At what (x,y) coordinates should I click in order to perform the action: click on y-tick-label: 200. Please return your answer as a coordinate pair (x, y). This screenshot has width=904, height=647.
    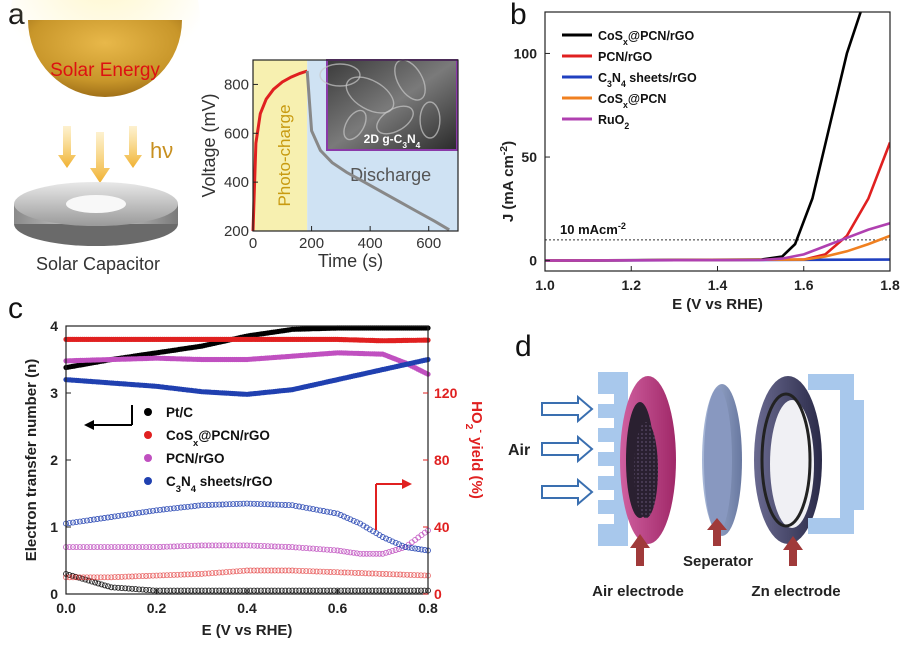
    Looking at the image, I should click on (236, 231).